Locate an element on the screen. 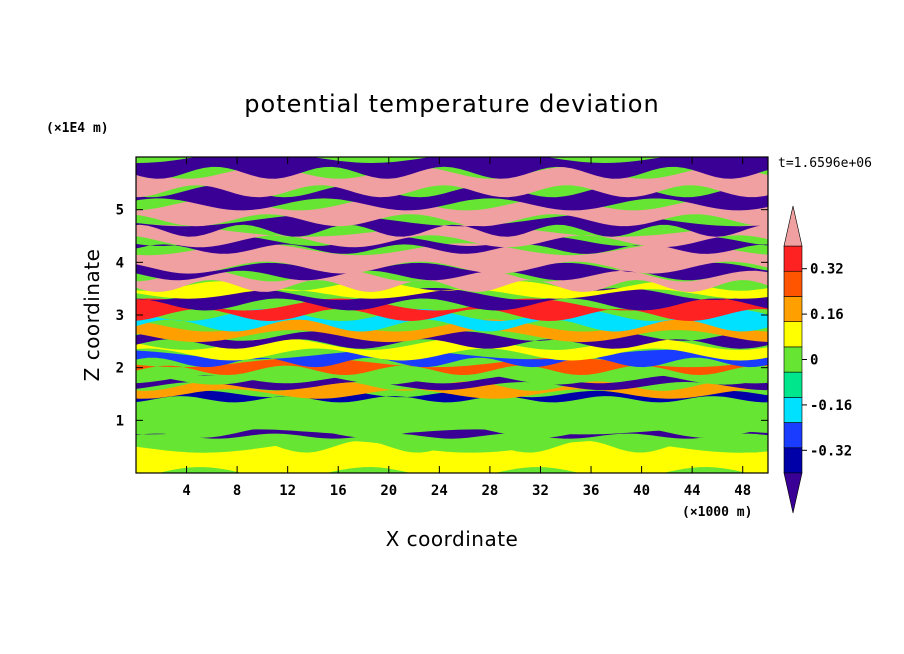  x-tick-label: 28 is located at coordinates (489, 491).